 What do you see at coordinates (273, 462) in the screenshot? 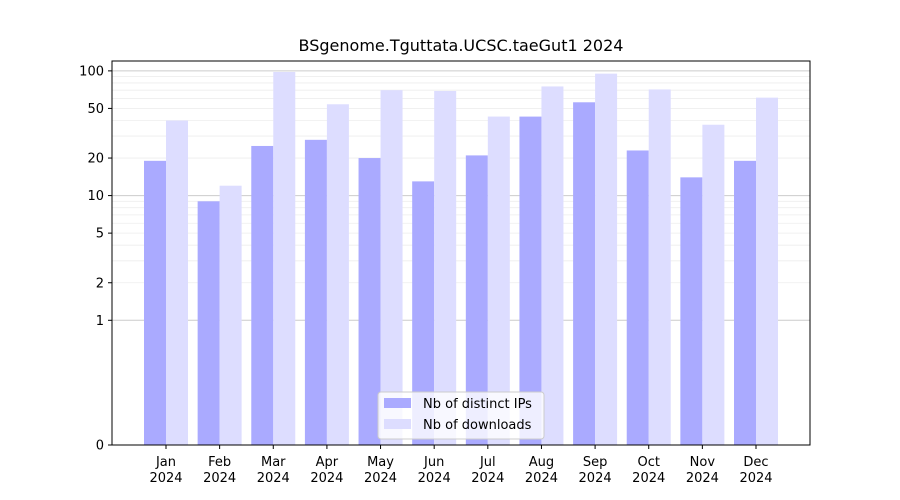
I see `x-tick-label-month: Mar` at bounding box center [273, 462].